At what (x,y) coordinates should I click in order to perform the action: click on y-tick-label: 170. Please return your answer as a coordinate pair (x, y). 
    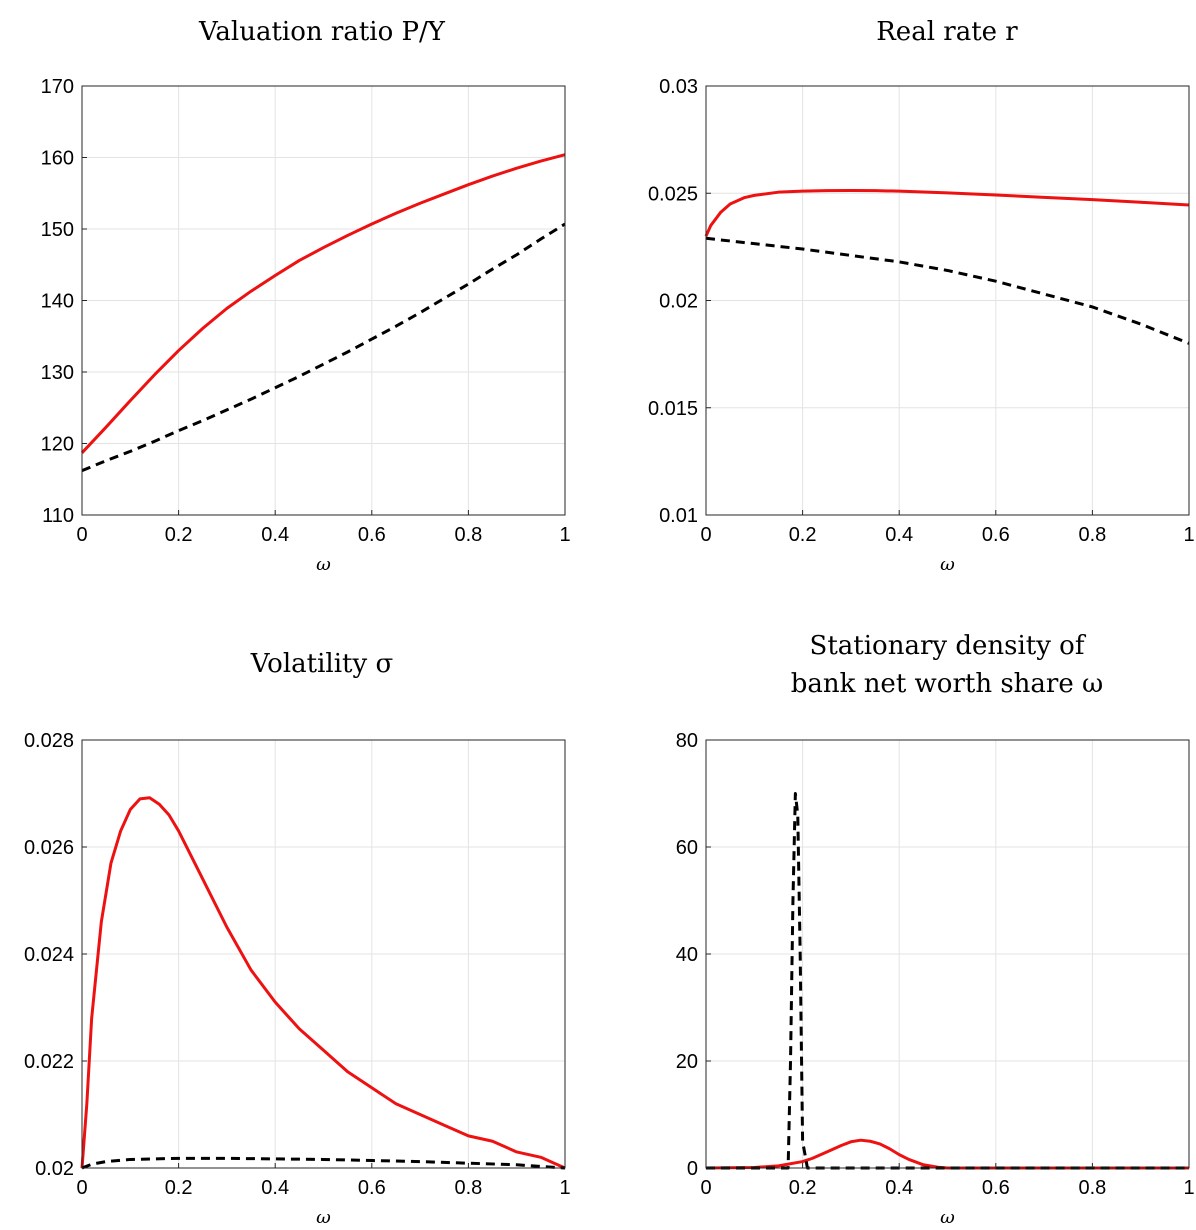
    Looking at the image, I should click on (57, 87).